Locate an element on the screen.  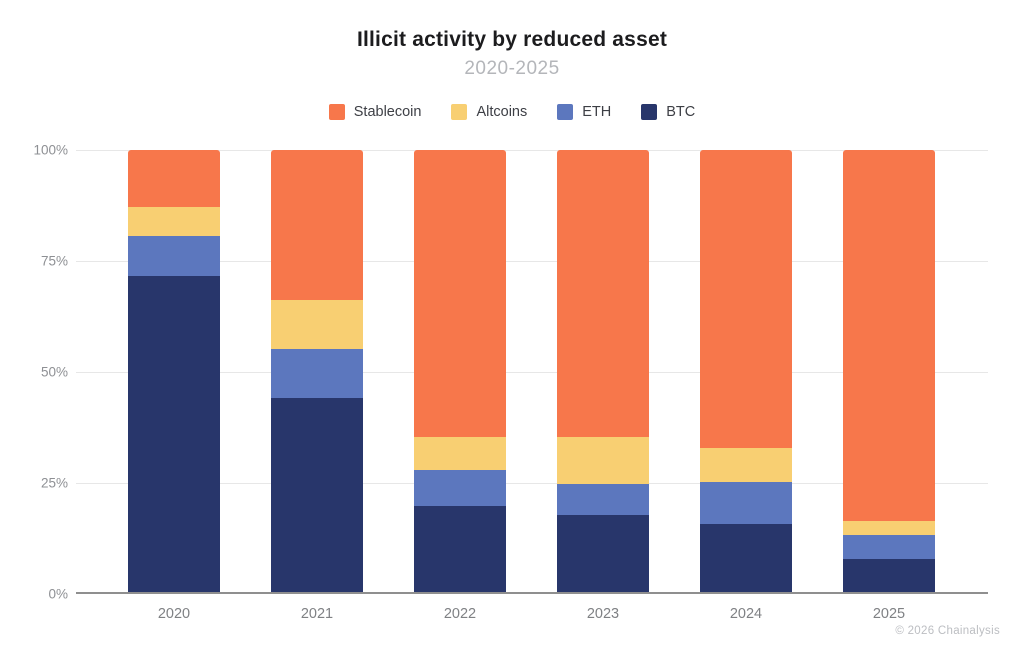
legend-swatch-stablecoin is located at coordinates (336, 112).